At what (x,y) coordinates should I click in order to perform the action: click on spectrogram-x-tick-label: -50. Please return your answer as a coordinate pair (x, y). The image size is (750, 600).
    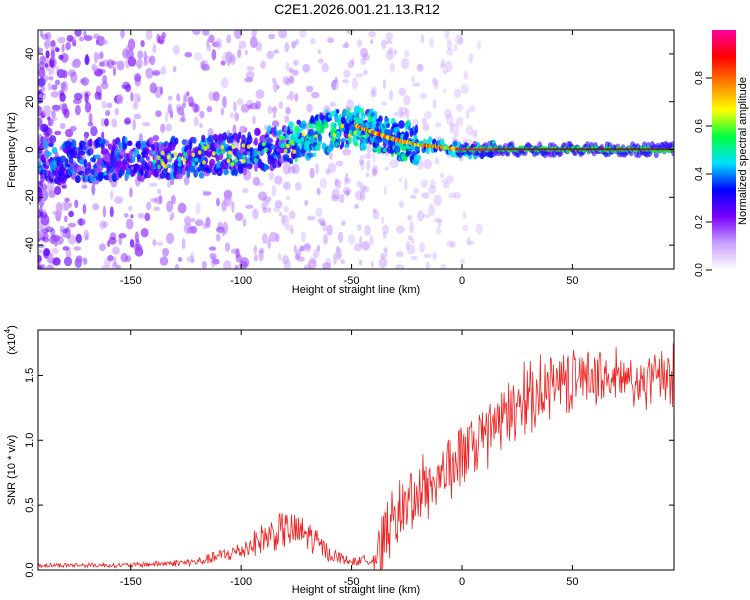
    Looking at the image, I should click on (352, 281).